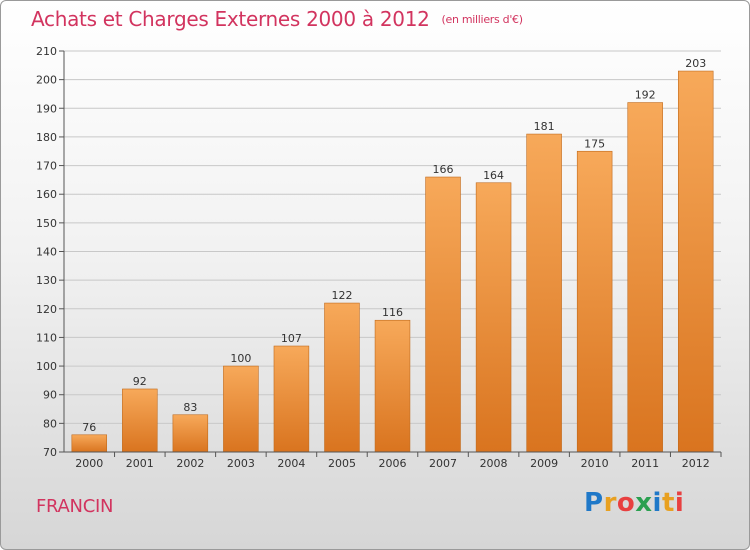 The image size is (750, 550). Describe the element at coordinates (342, 377) in the screenshot. I see `bar-2005` at that location.